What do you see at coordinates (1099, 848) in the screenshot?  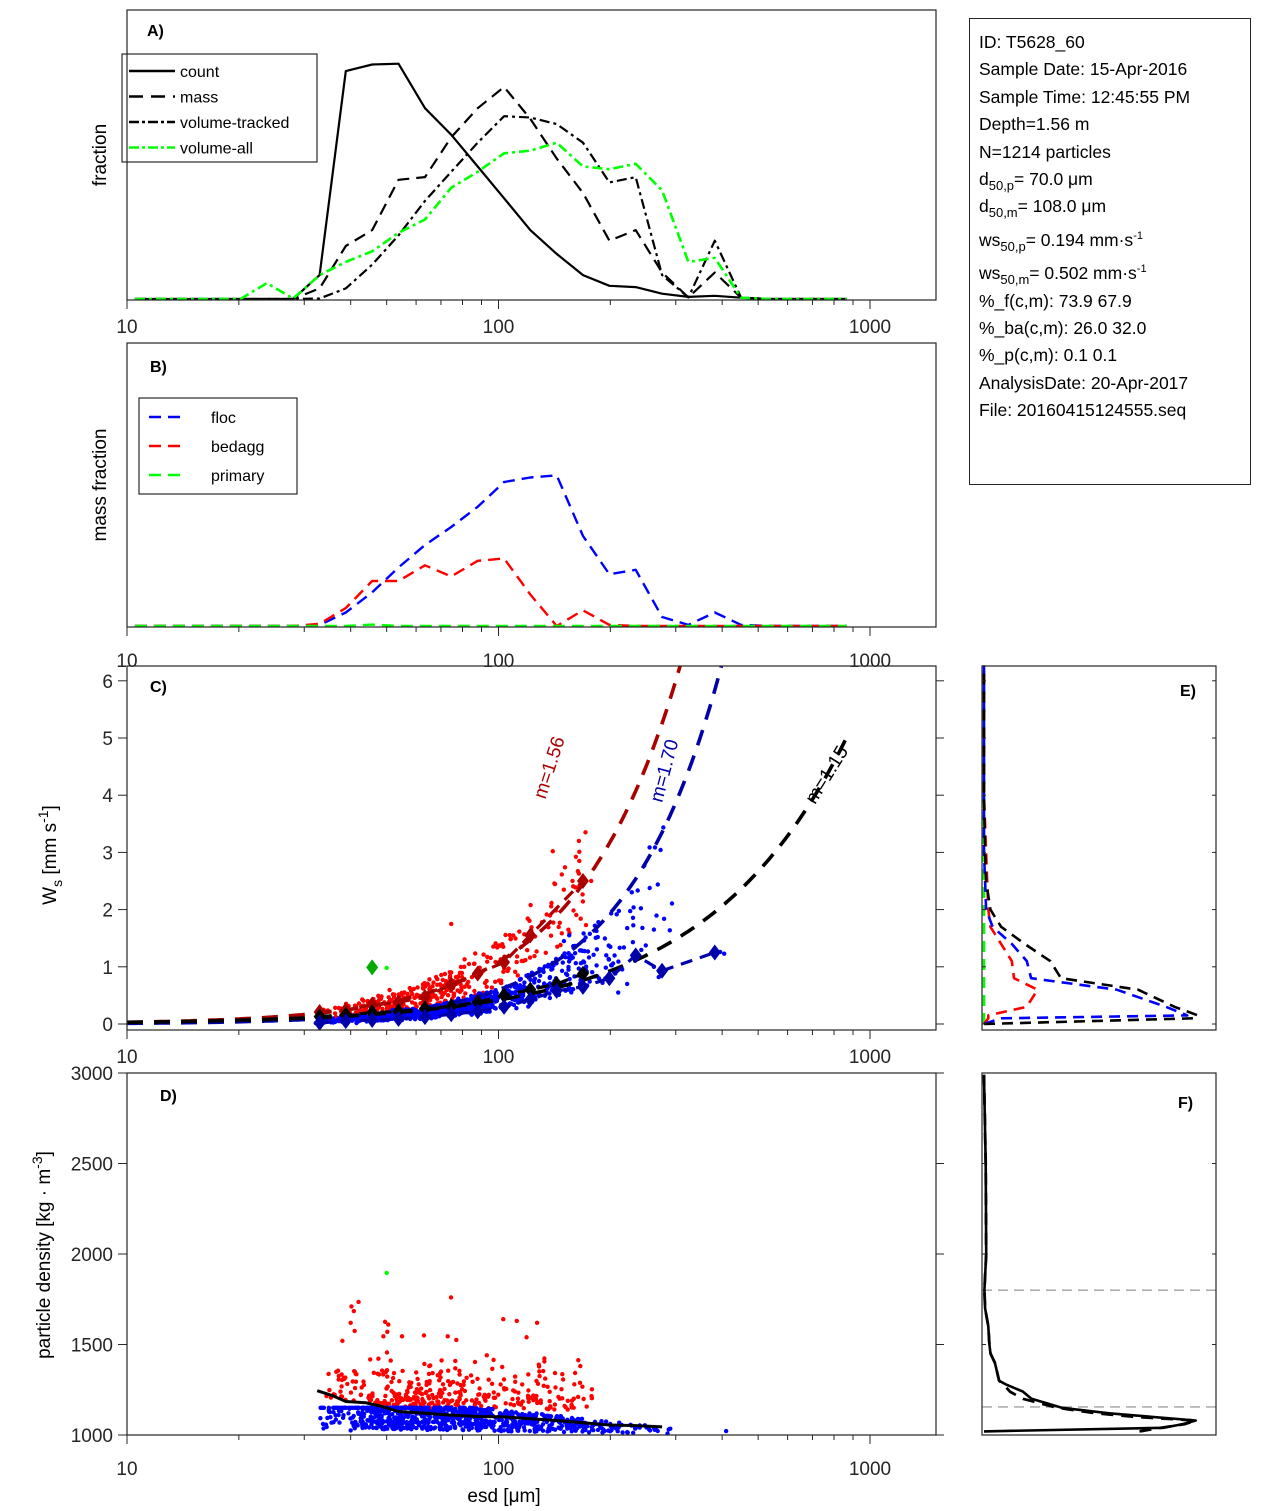 I see `axes-frame-e` at bounding box center [1099, 848].